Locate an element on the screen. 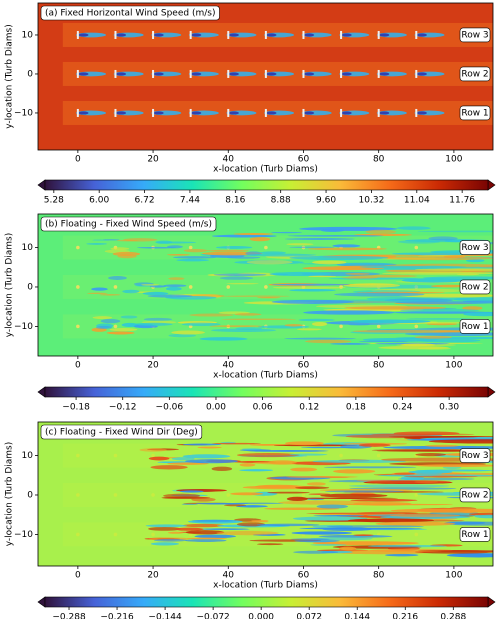 The width and height of the screenshot is (500, 619). title-box is located at coordinates (128, 224).